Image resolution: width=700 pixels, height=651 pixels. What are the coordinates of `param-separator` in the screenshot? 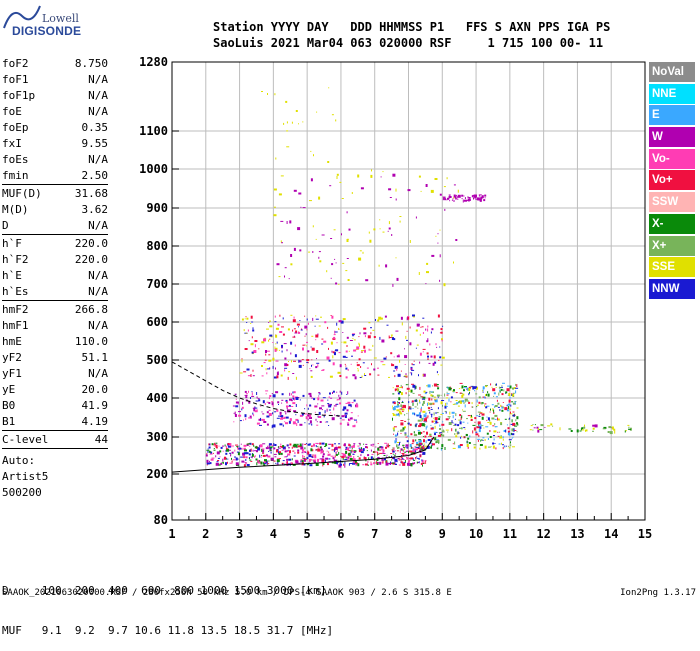 It's located at (55, 449).